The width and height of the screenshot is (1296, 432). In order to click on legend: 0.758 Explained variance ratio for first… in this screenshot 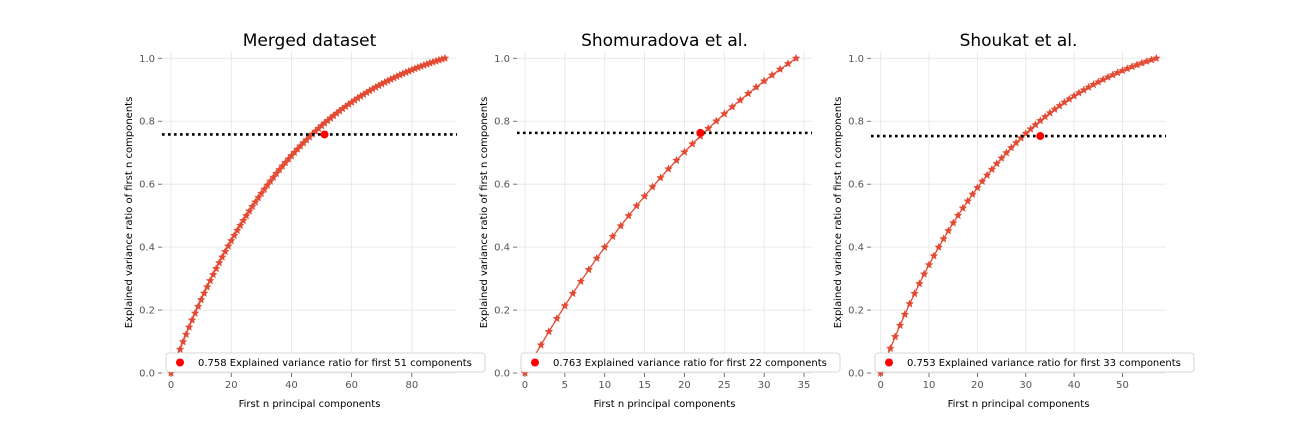, I will do `click(325, 362)`.